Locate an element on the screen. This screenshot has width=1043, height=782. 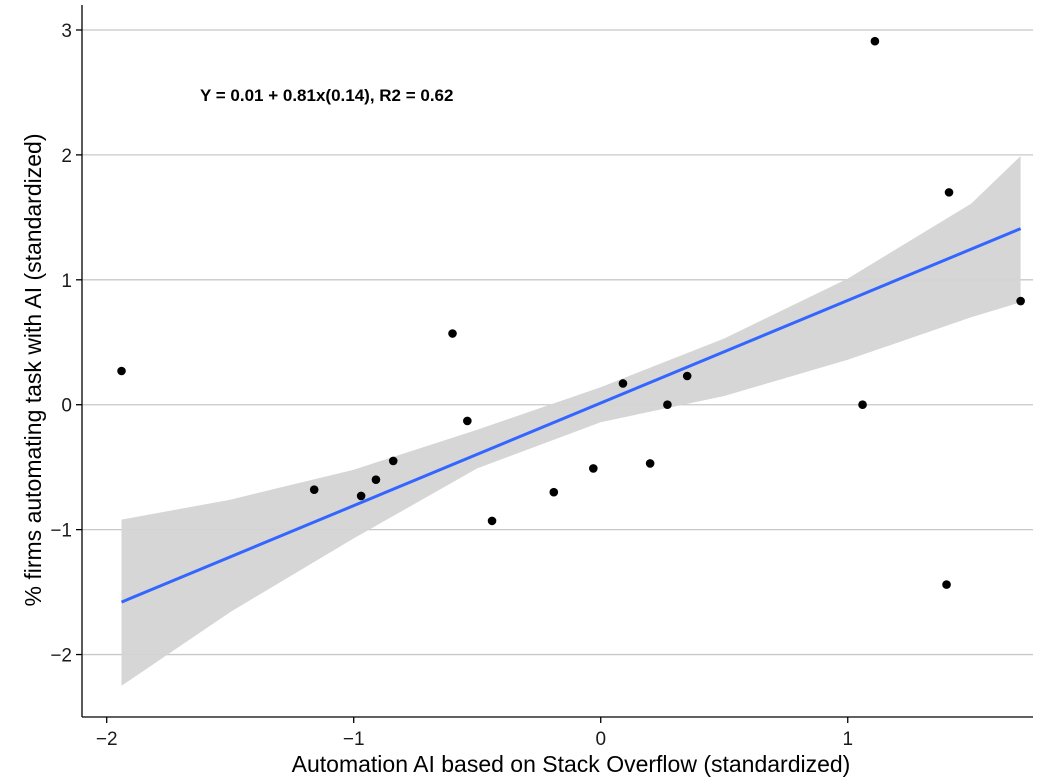
x-tick-label: 0 is located at coordinates (600, 739).